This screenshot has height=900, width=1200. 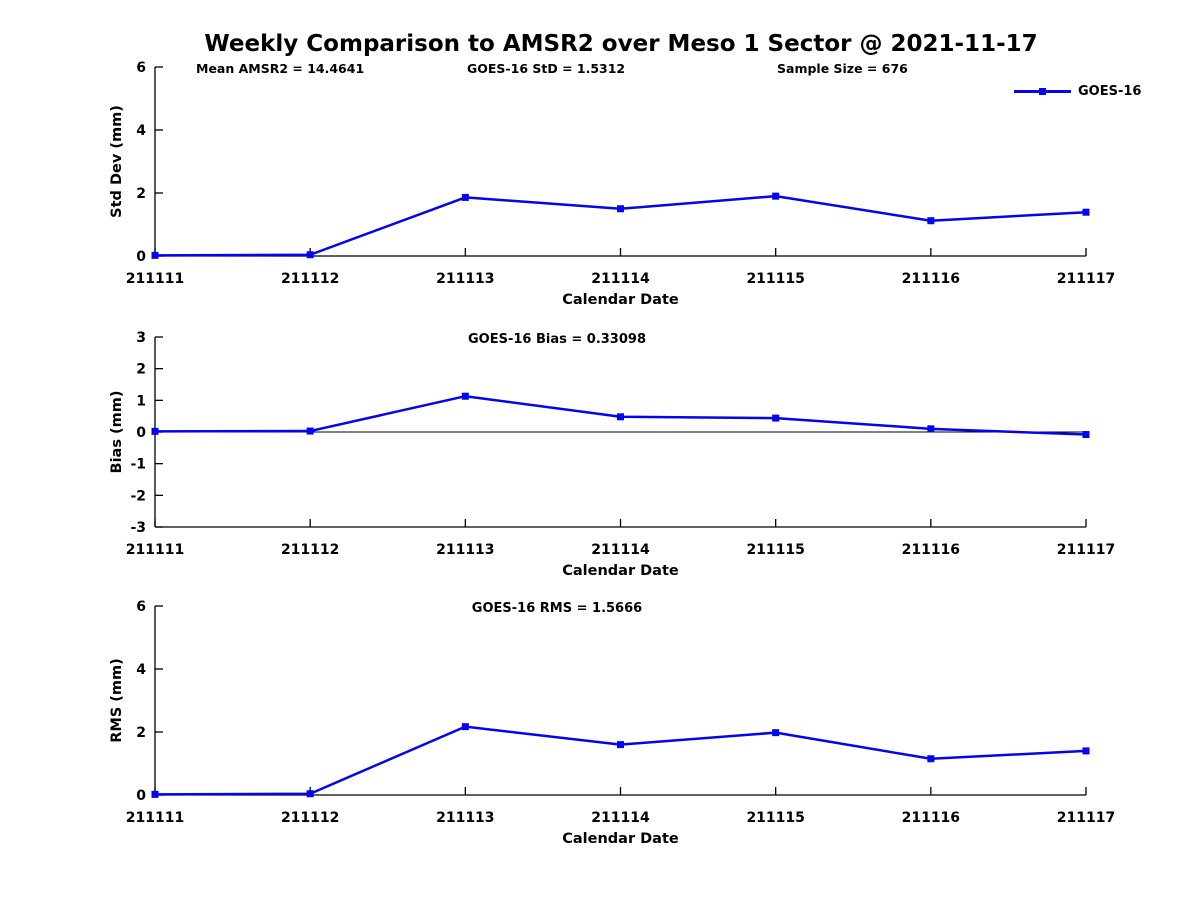 What do you see at coordinates (842, 68) in the screenshot?
I see `stat-sample-size: Sample Size = 676` at bounding box center [842, 68].